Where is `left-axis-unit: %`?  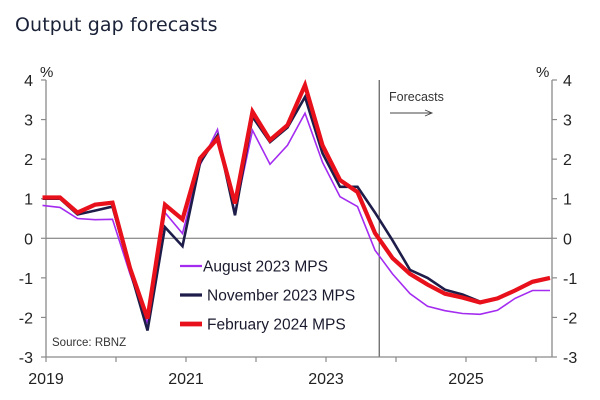 left-axis-unit: % is located at coordinates (46, 72).